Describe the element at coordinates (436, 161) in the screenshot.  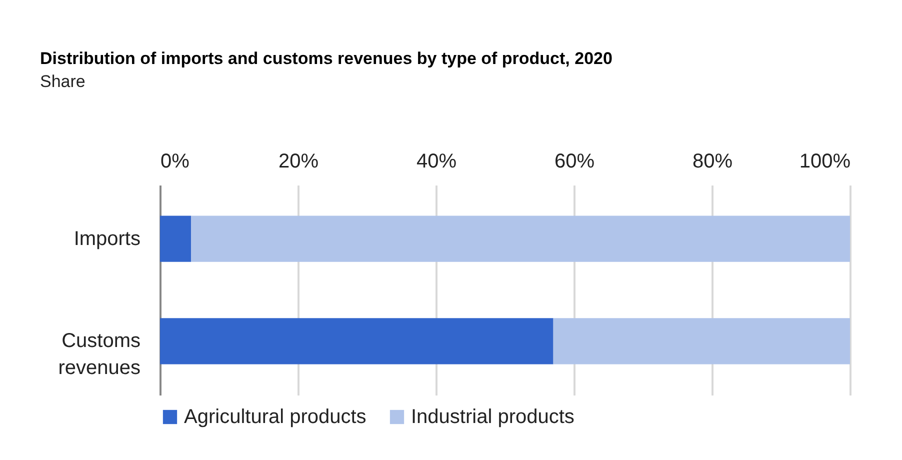
I see `x-tick-label: 40%` at that location.